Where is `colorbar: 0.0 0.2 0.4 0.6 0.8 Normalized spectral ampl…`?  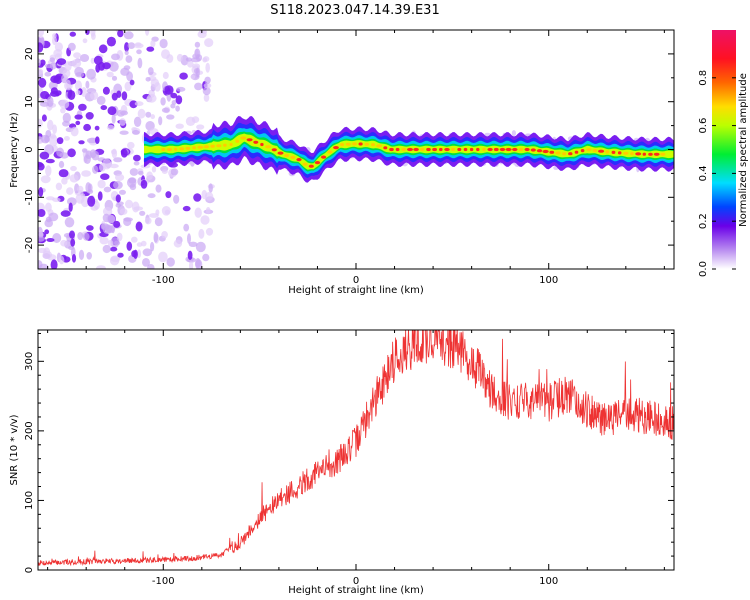 colorbar: 0.0 0.2 0.4 0.6 0.8 Normalized spectral ampl… is located at coordinates (723, 153).